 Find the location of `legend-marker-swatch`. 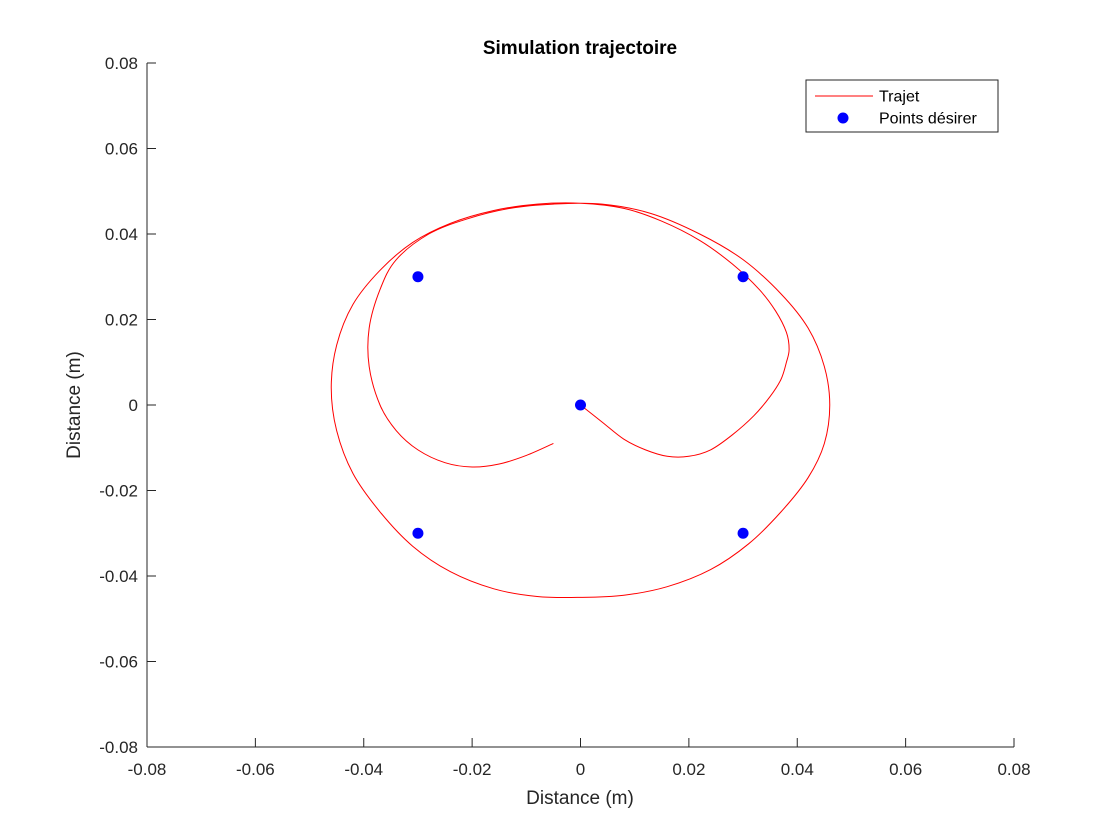

legend-marker-swatch is located at coordinates (843, 118).